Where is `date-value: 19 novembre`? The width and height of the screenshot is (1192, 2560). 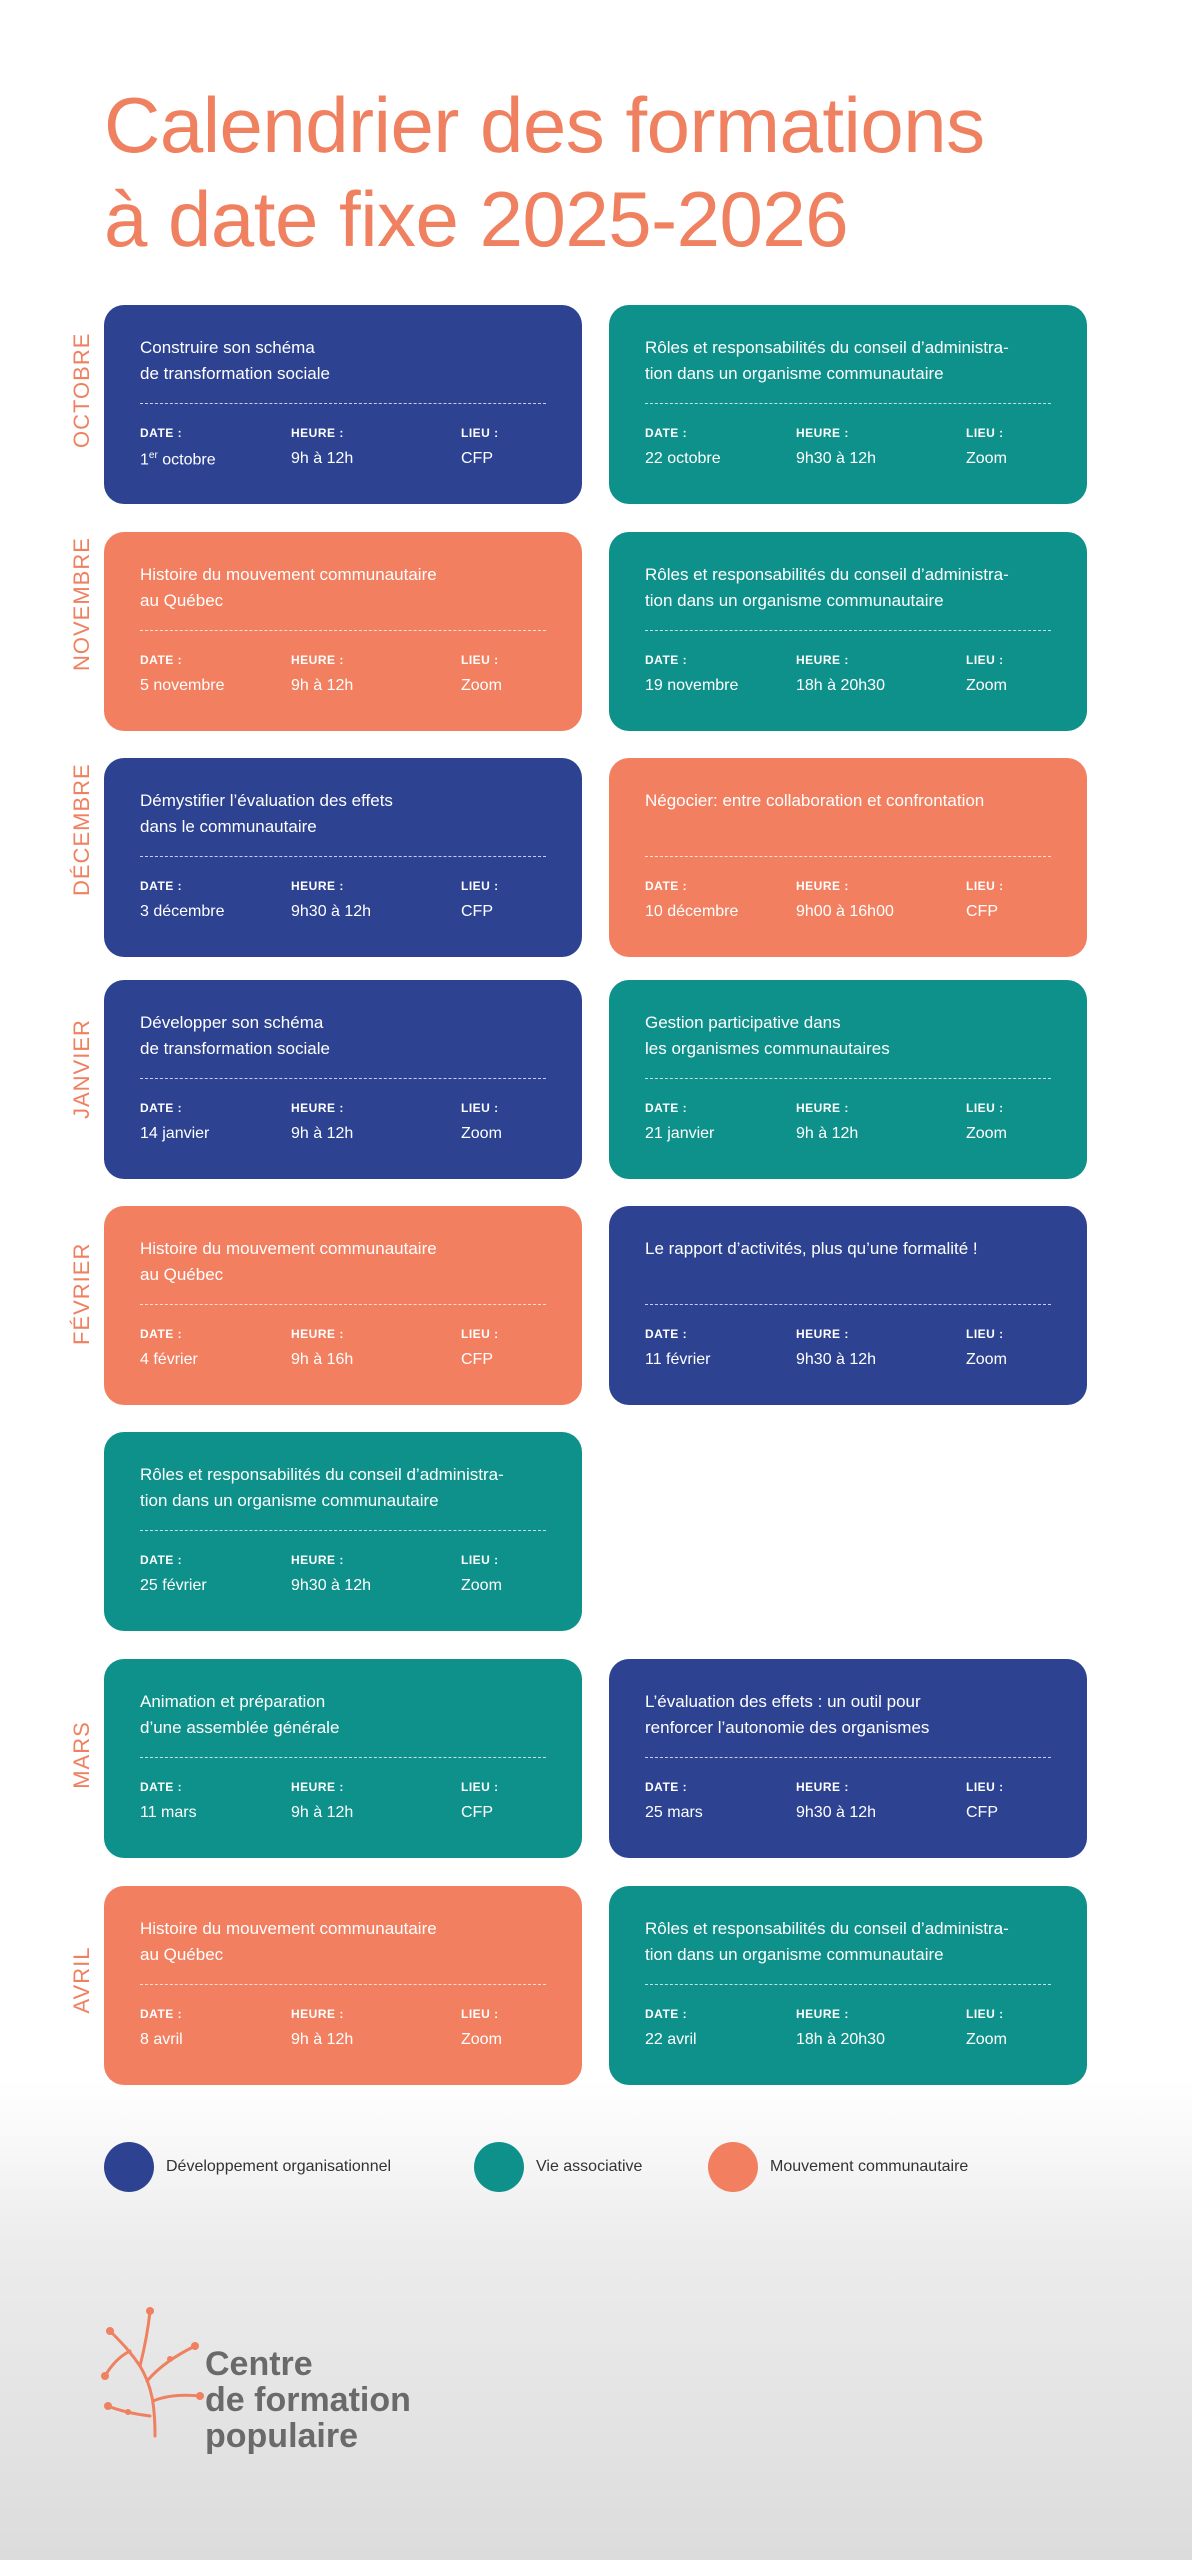
date-value: 19 novembre is located at coordinates (692, 685).